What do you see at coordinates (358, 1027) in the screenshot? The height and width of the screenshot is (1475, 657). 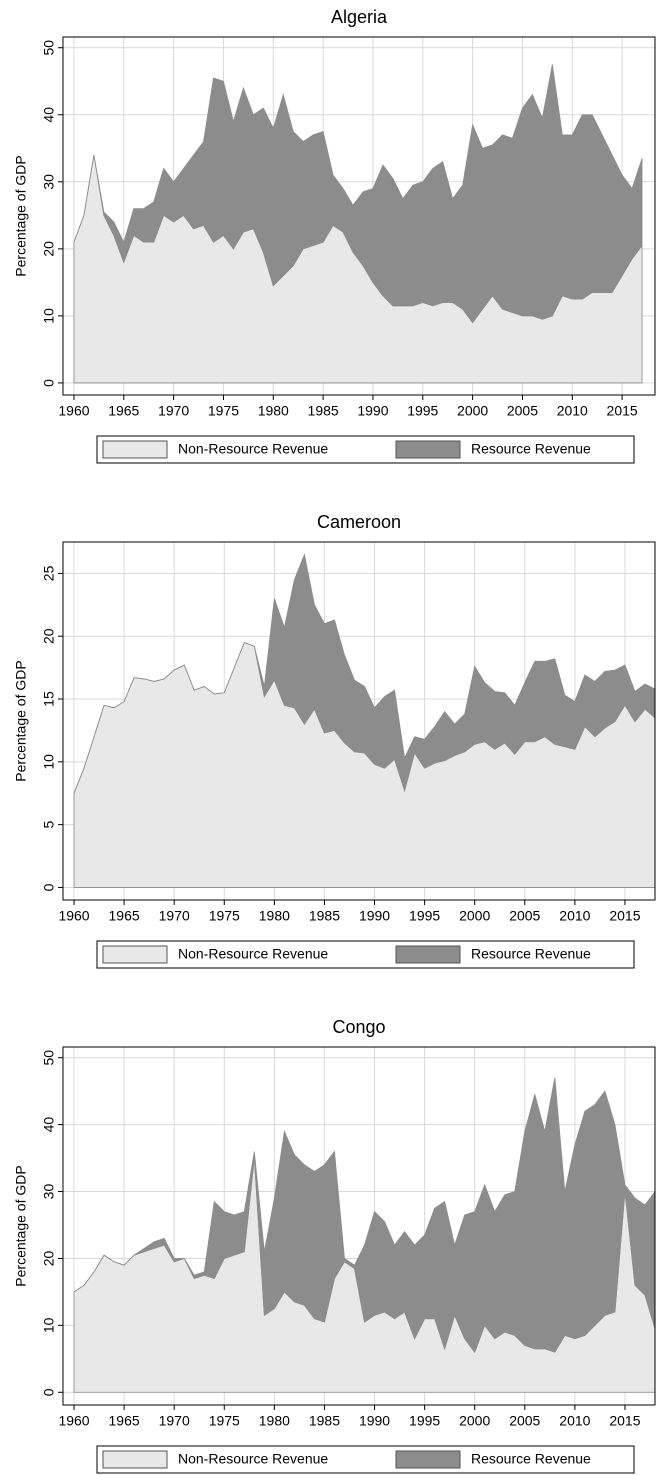 I see `chart-title: Congo` at bounding box center [358, 1027].